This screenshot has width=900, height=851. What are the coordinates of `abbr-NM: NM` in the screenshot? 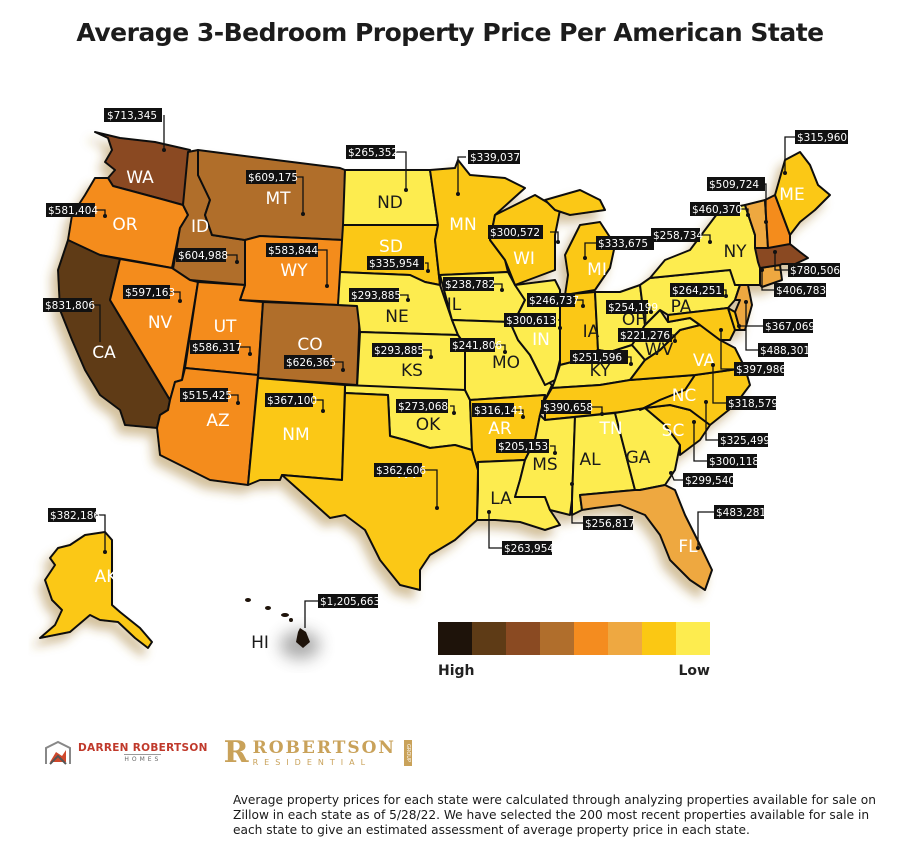 It's located at (295, 435).